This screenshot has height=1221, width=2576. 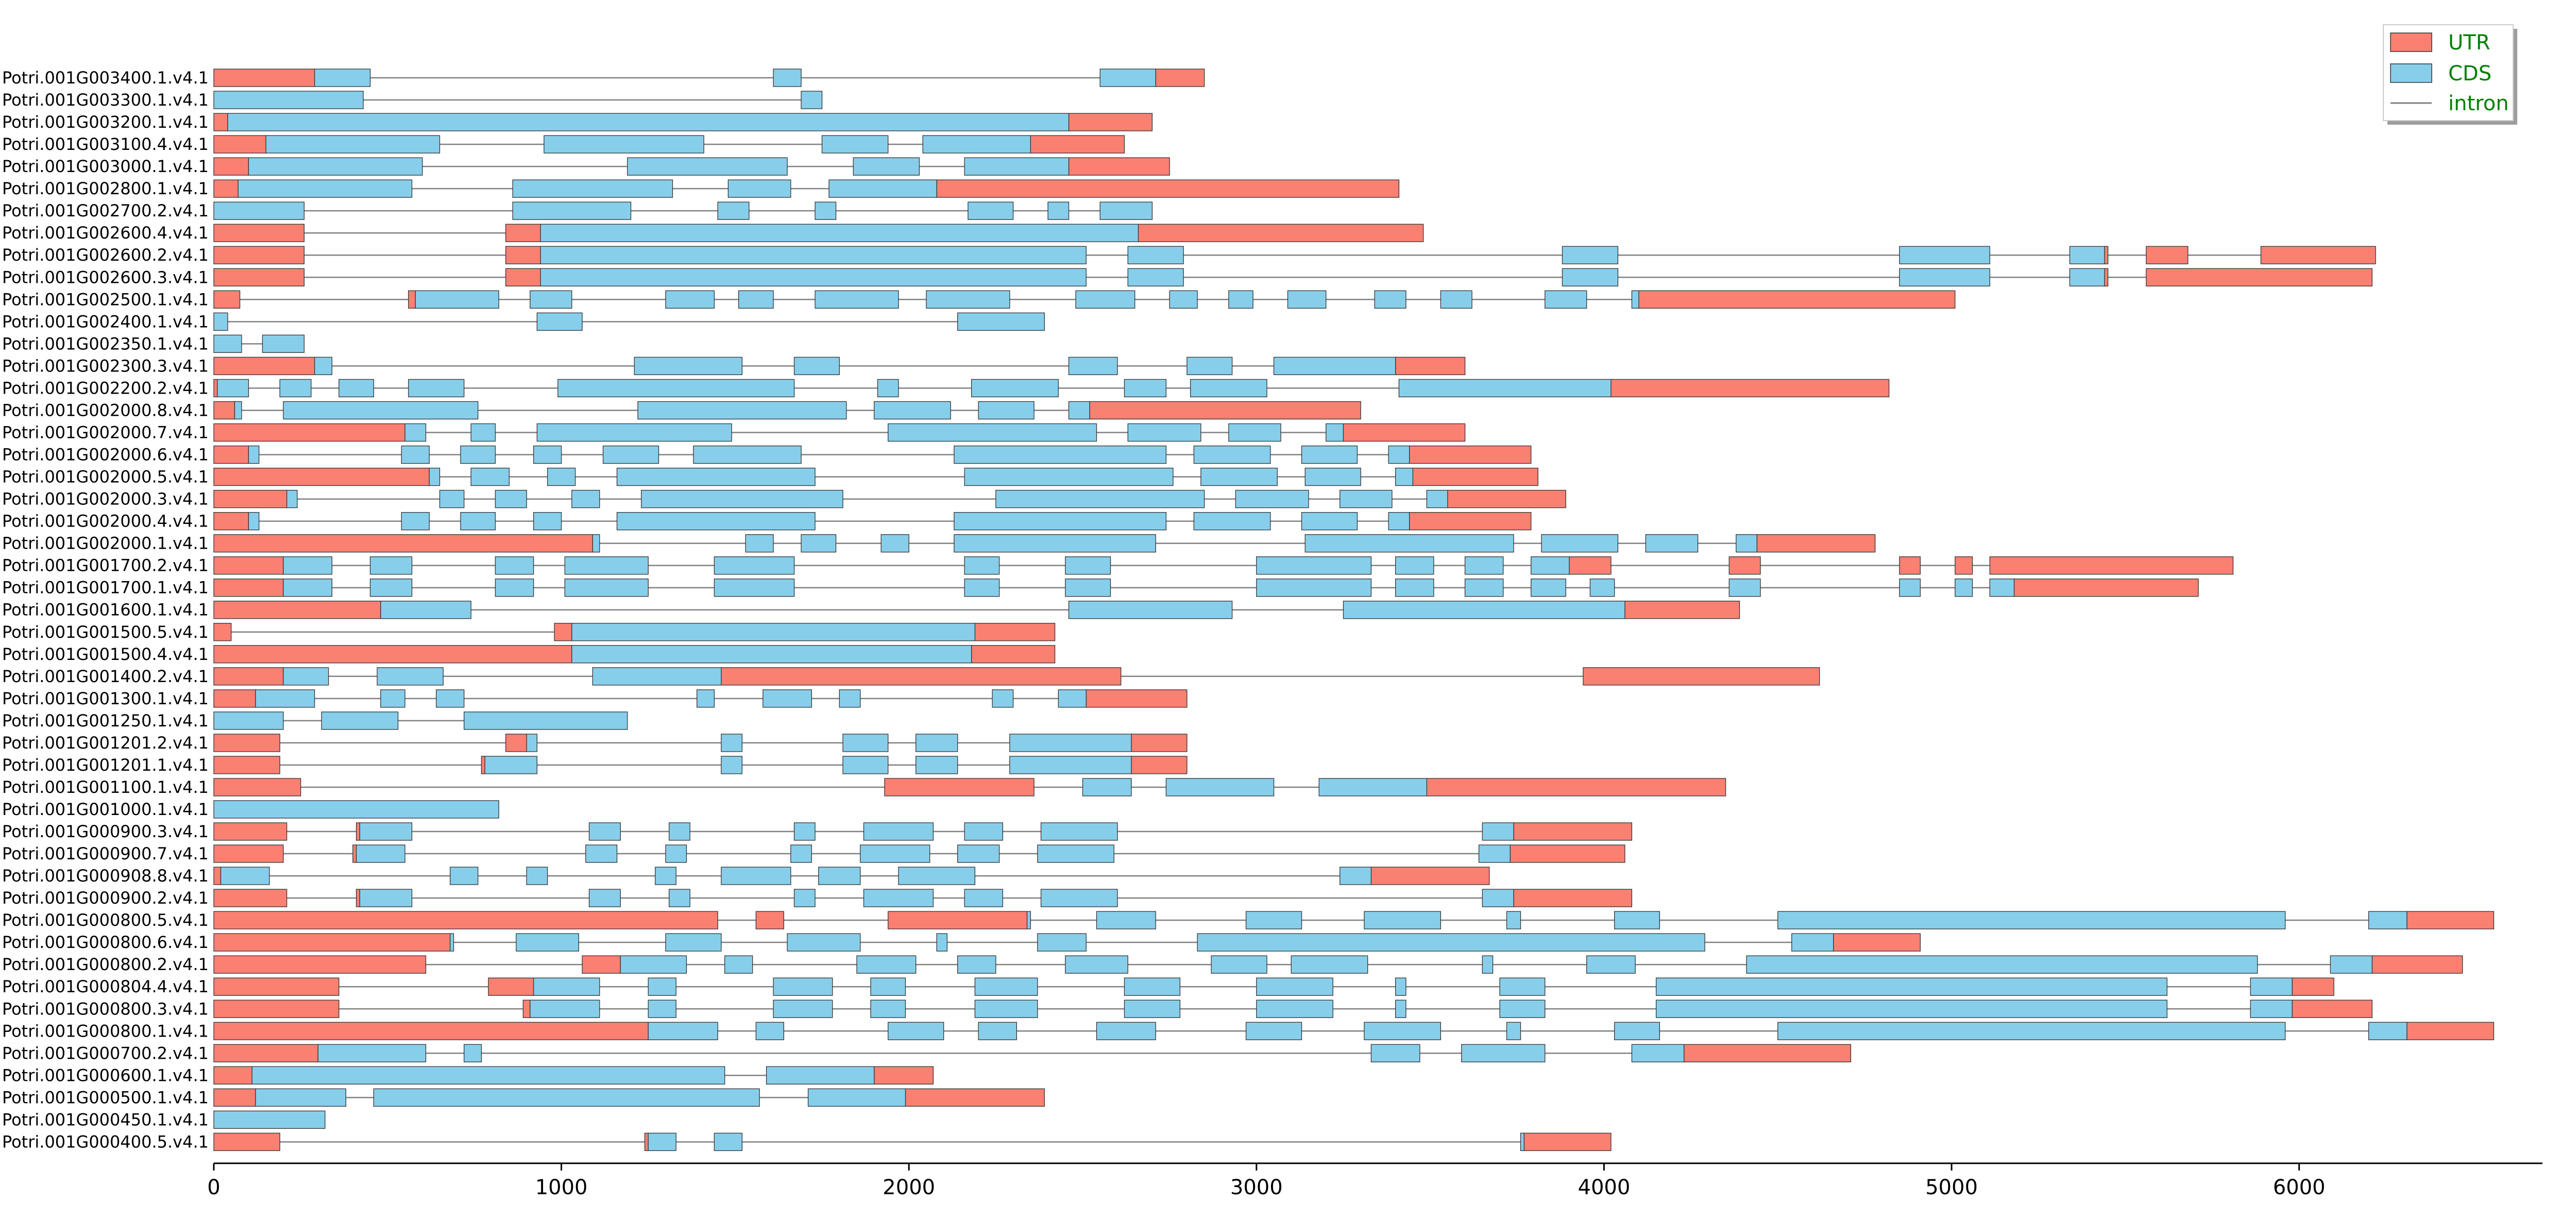 I want to click on legend-cds-swatch, so click(x=2411, y=73).